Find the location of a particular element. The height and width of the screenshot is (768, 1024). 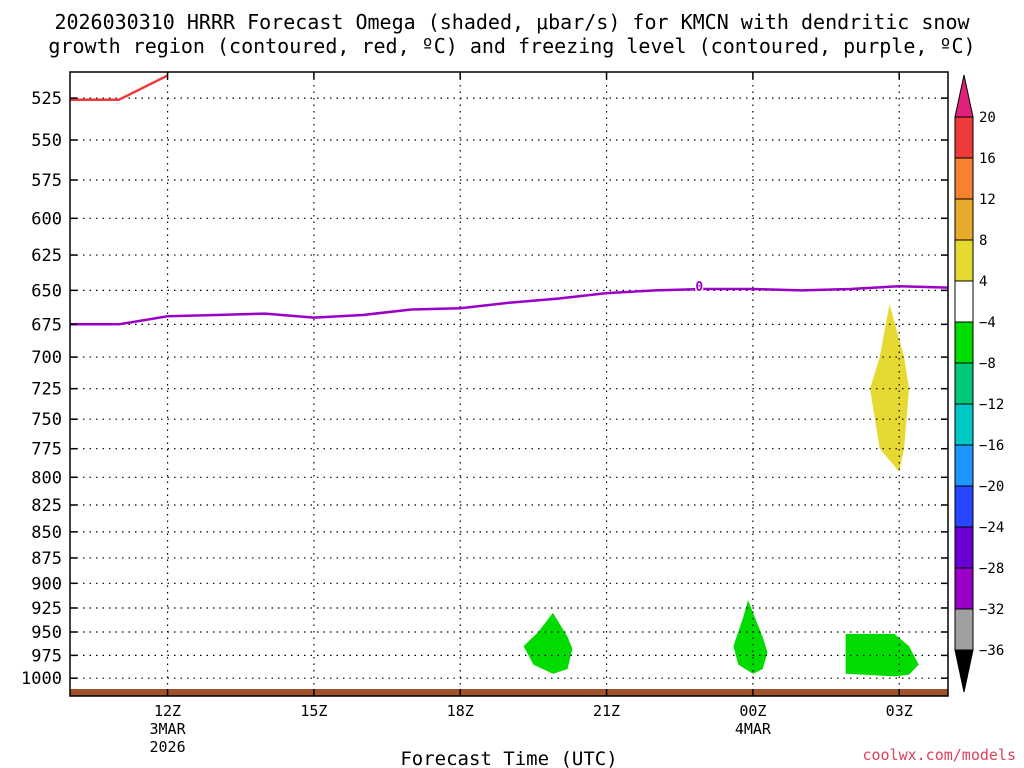

y-tick-label-750: 750 is located at coordinates (46, 420).